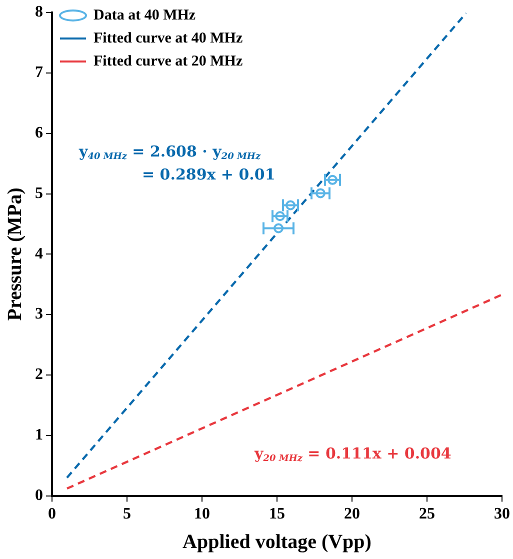  What do you see at coordinates (277, 542) in the screenshot?
I see `x-axis-title: Applied voltage (Vpp)` at bounding box center [277, 542].